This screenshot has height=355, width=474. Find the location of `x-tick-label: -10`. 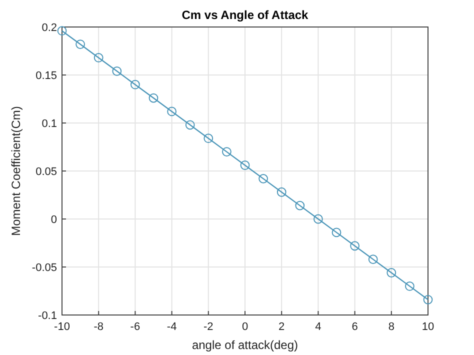

x-tick-label: -10 is located at coordinates (62, 327).